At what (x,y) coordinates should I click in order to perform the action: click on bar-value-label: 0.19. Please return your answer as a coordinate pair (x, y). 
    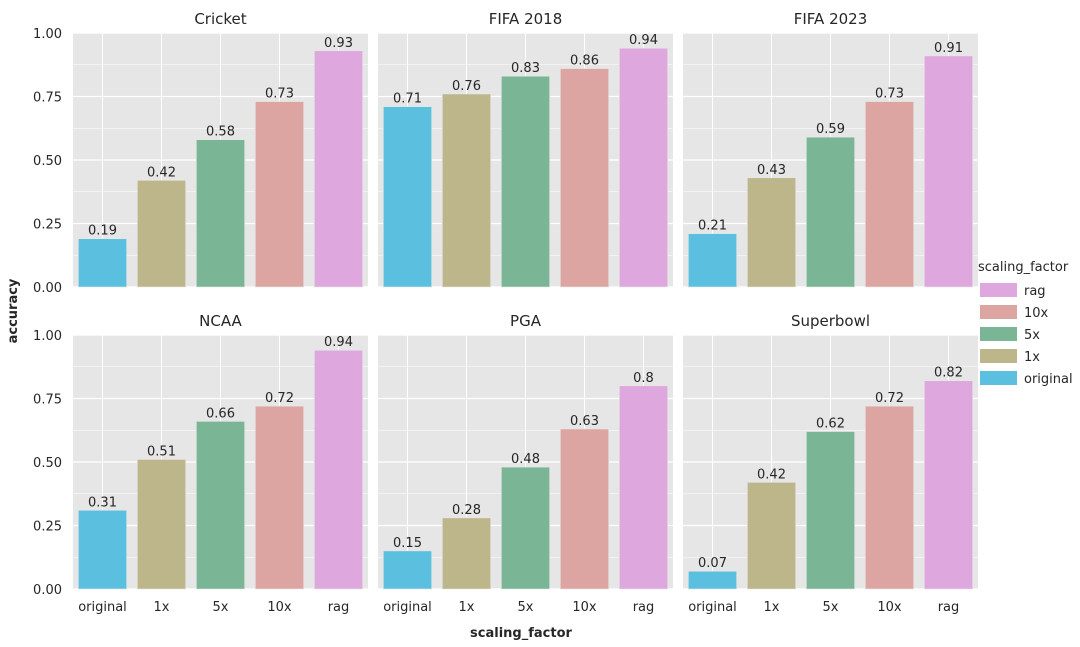
    Looking at the image, I should click on (102, 231).